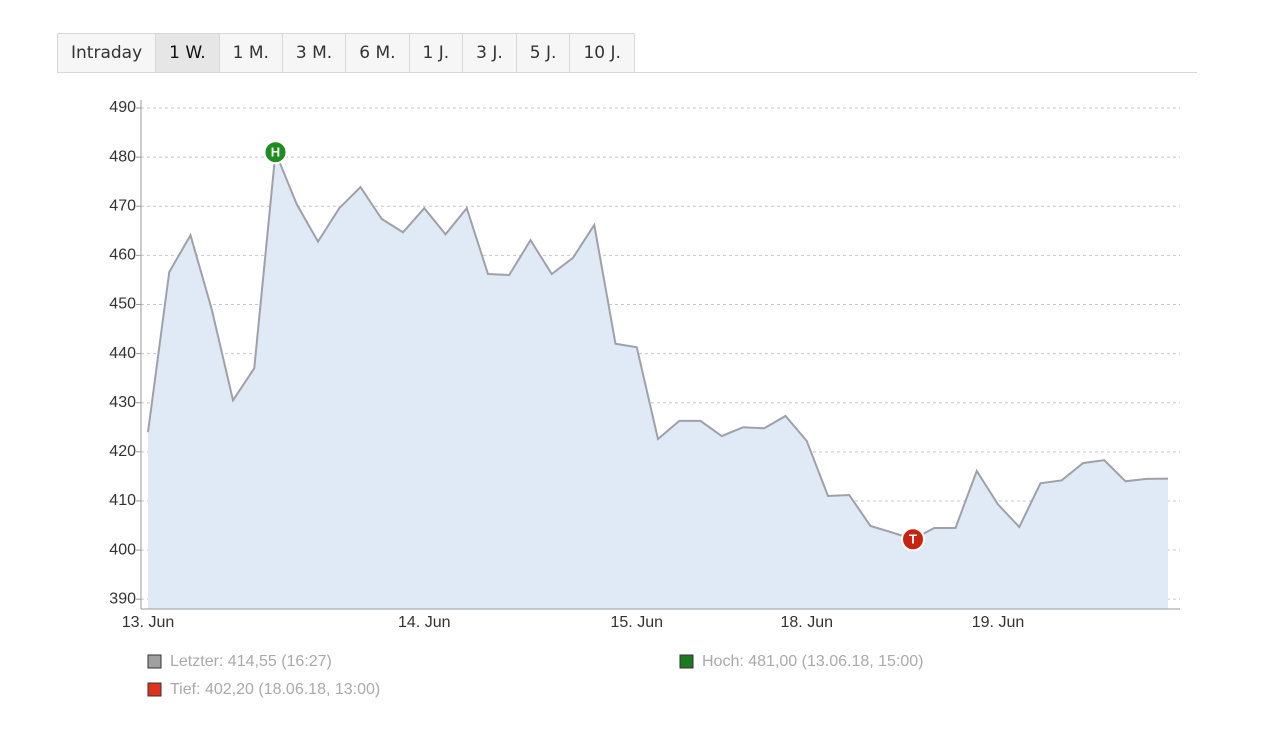 This screenshot has width=1266, height=755. Describe the element at coordinates (627, 72) in the screenshot. I see `tab-rule` at that location.